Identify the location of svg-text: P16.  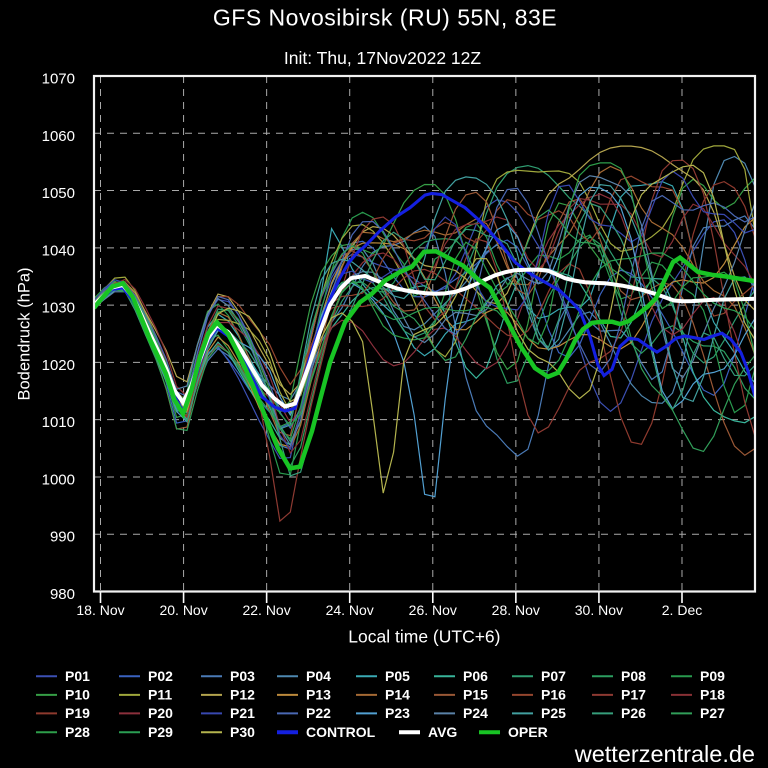
(553, 695).